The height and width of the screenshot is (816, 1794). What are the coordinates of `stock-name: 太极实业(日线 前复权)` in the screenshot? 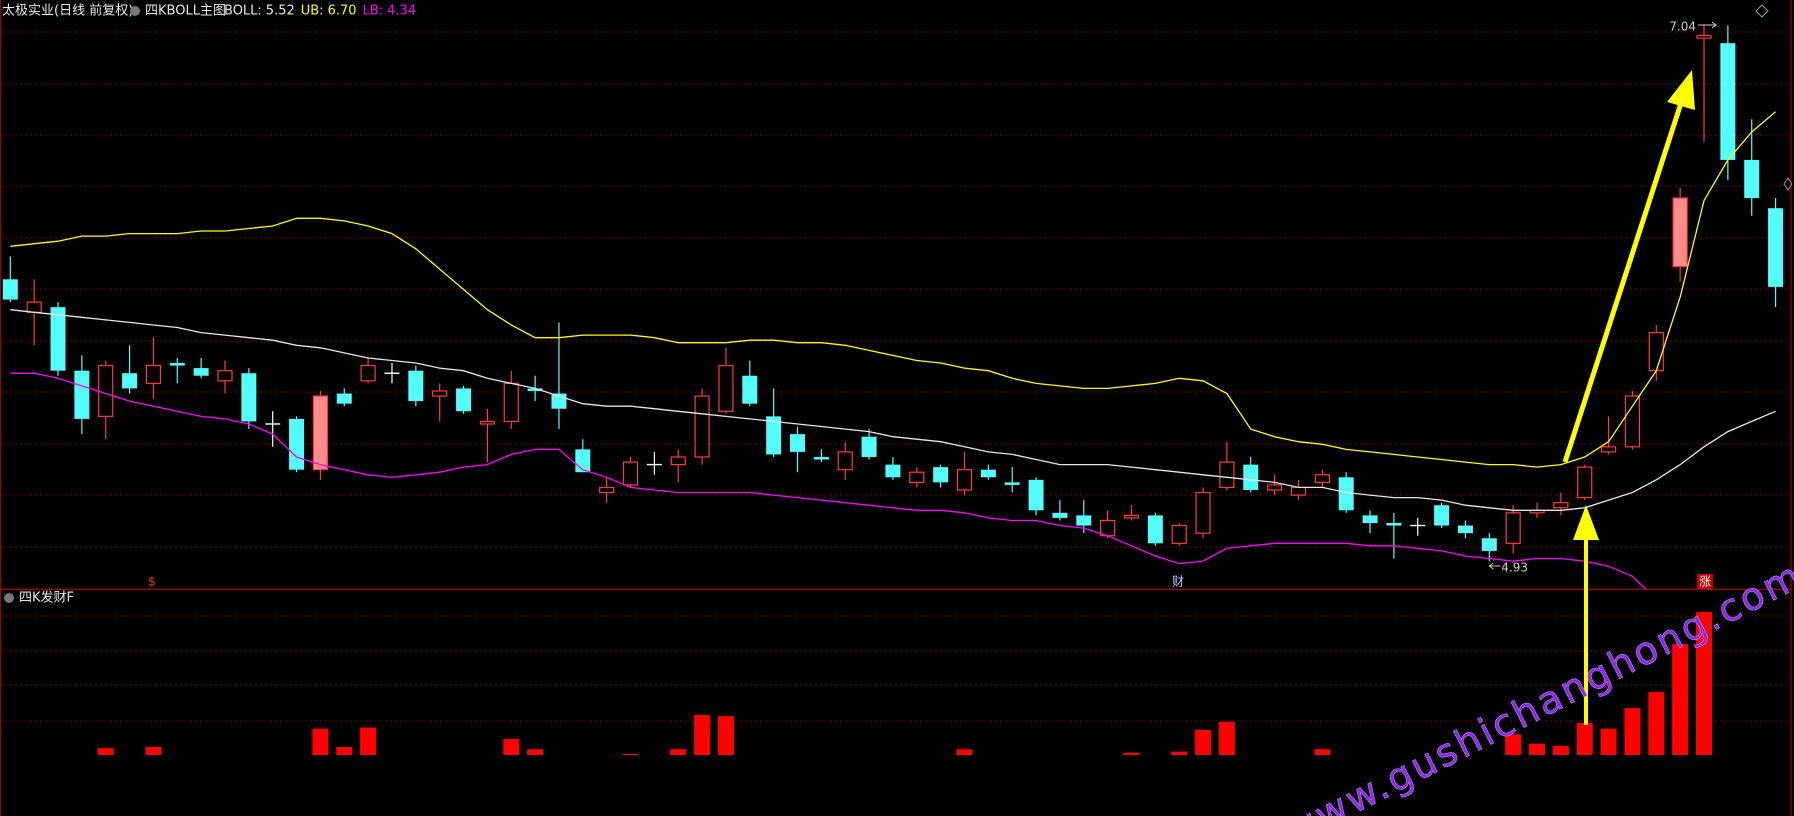 It's located at (67, 11).